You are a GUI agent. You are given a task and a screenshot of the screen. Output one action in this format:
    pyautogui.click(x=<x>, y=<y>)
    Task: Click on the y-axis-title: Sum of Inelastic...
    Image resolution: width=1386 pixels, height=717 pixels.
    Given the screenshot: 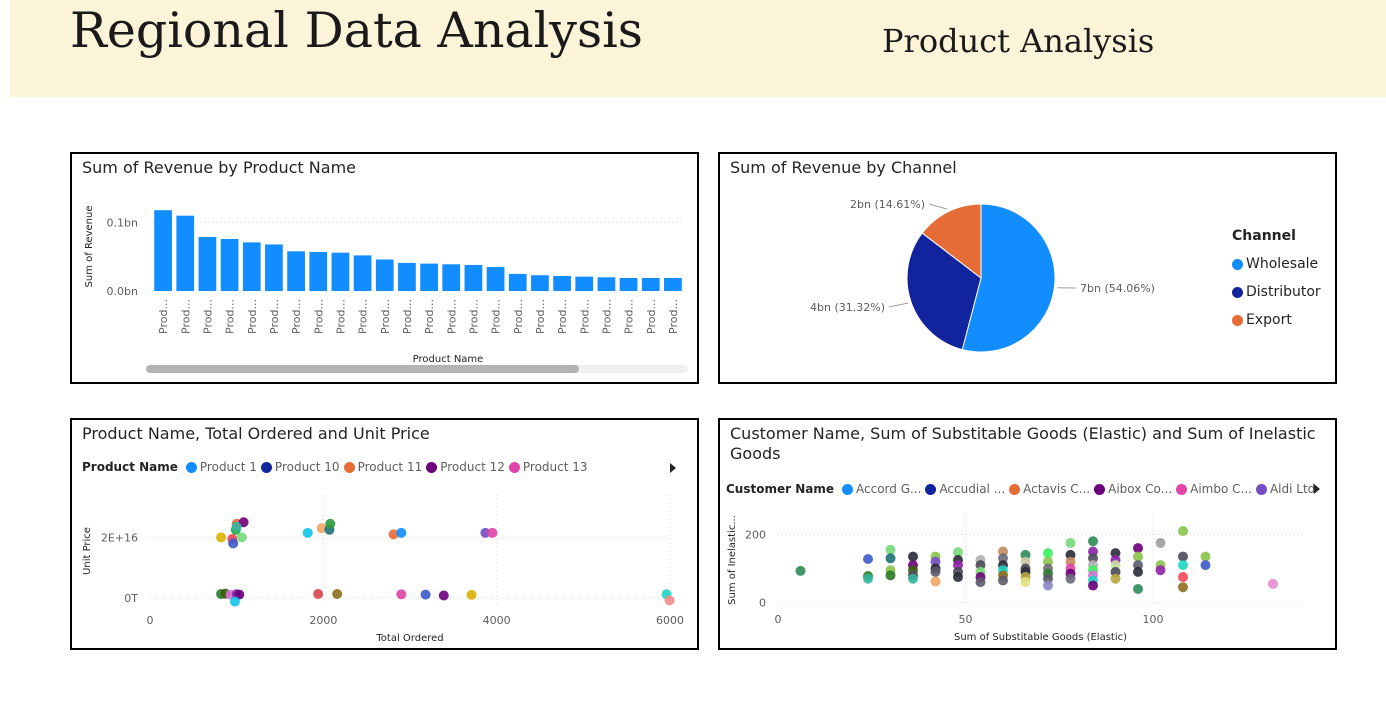 What is the action you would take?
    pyautogui.click(x=732, y=560)
    